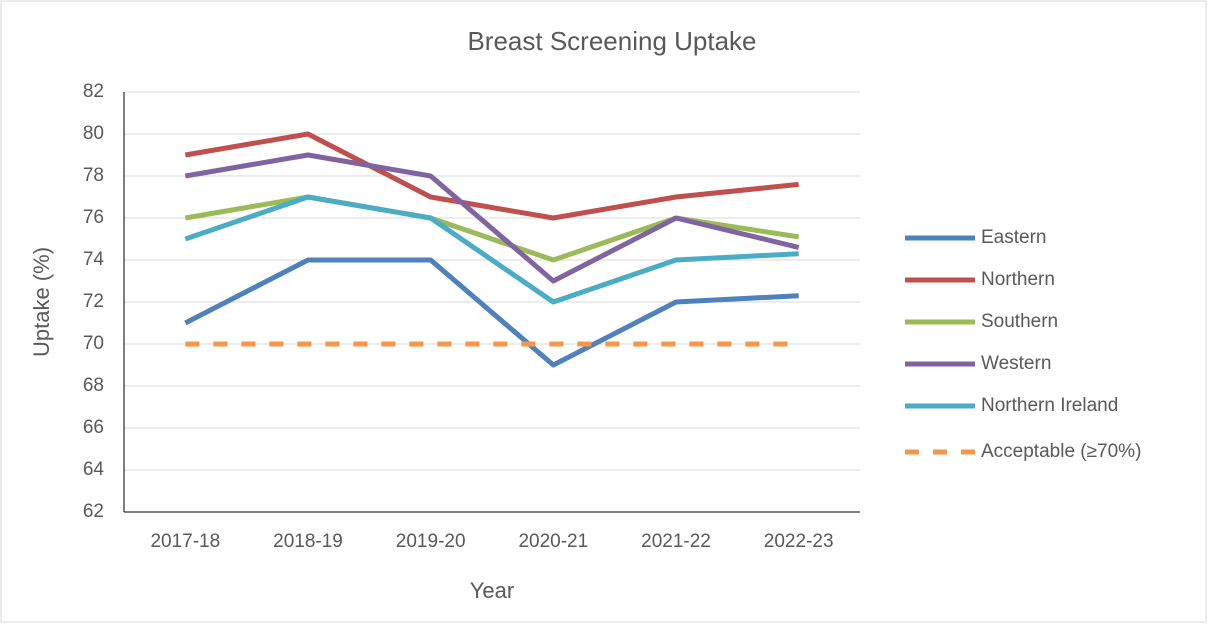 This screenshot has height=629, width=1208. Describe the element at coordinates (93, 91) in the screenshot. I see `y-tick-label: 82` at that location.